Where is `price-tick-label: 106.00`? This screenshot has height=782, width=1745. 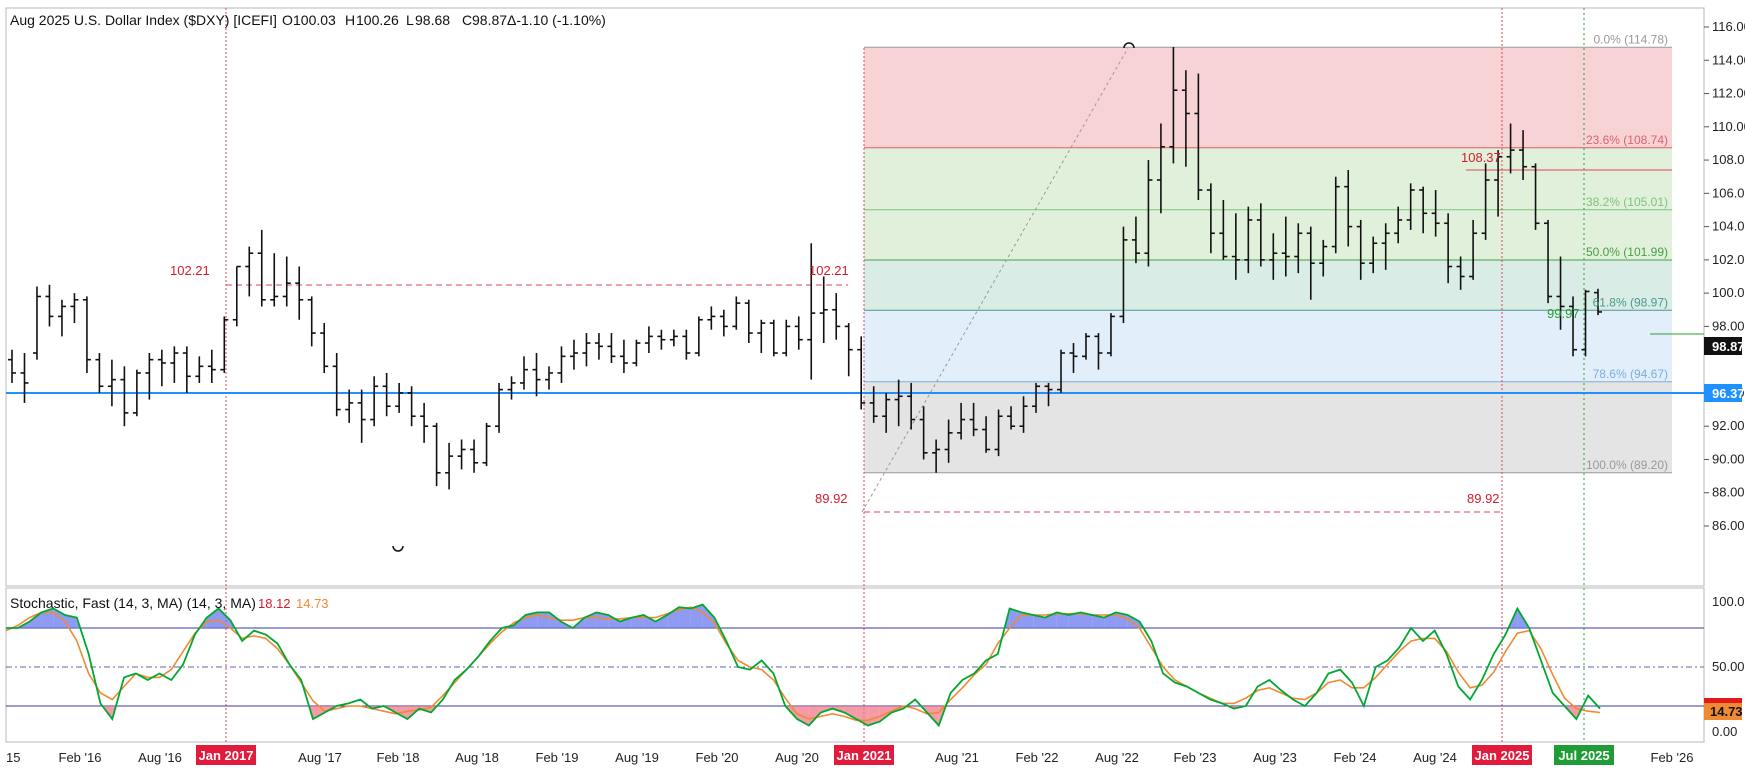
price-tick-label: 106.00 is located at coordinates (1728, 192).